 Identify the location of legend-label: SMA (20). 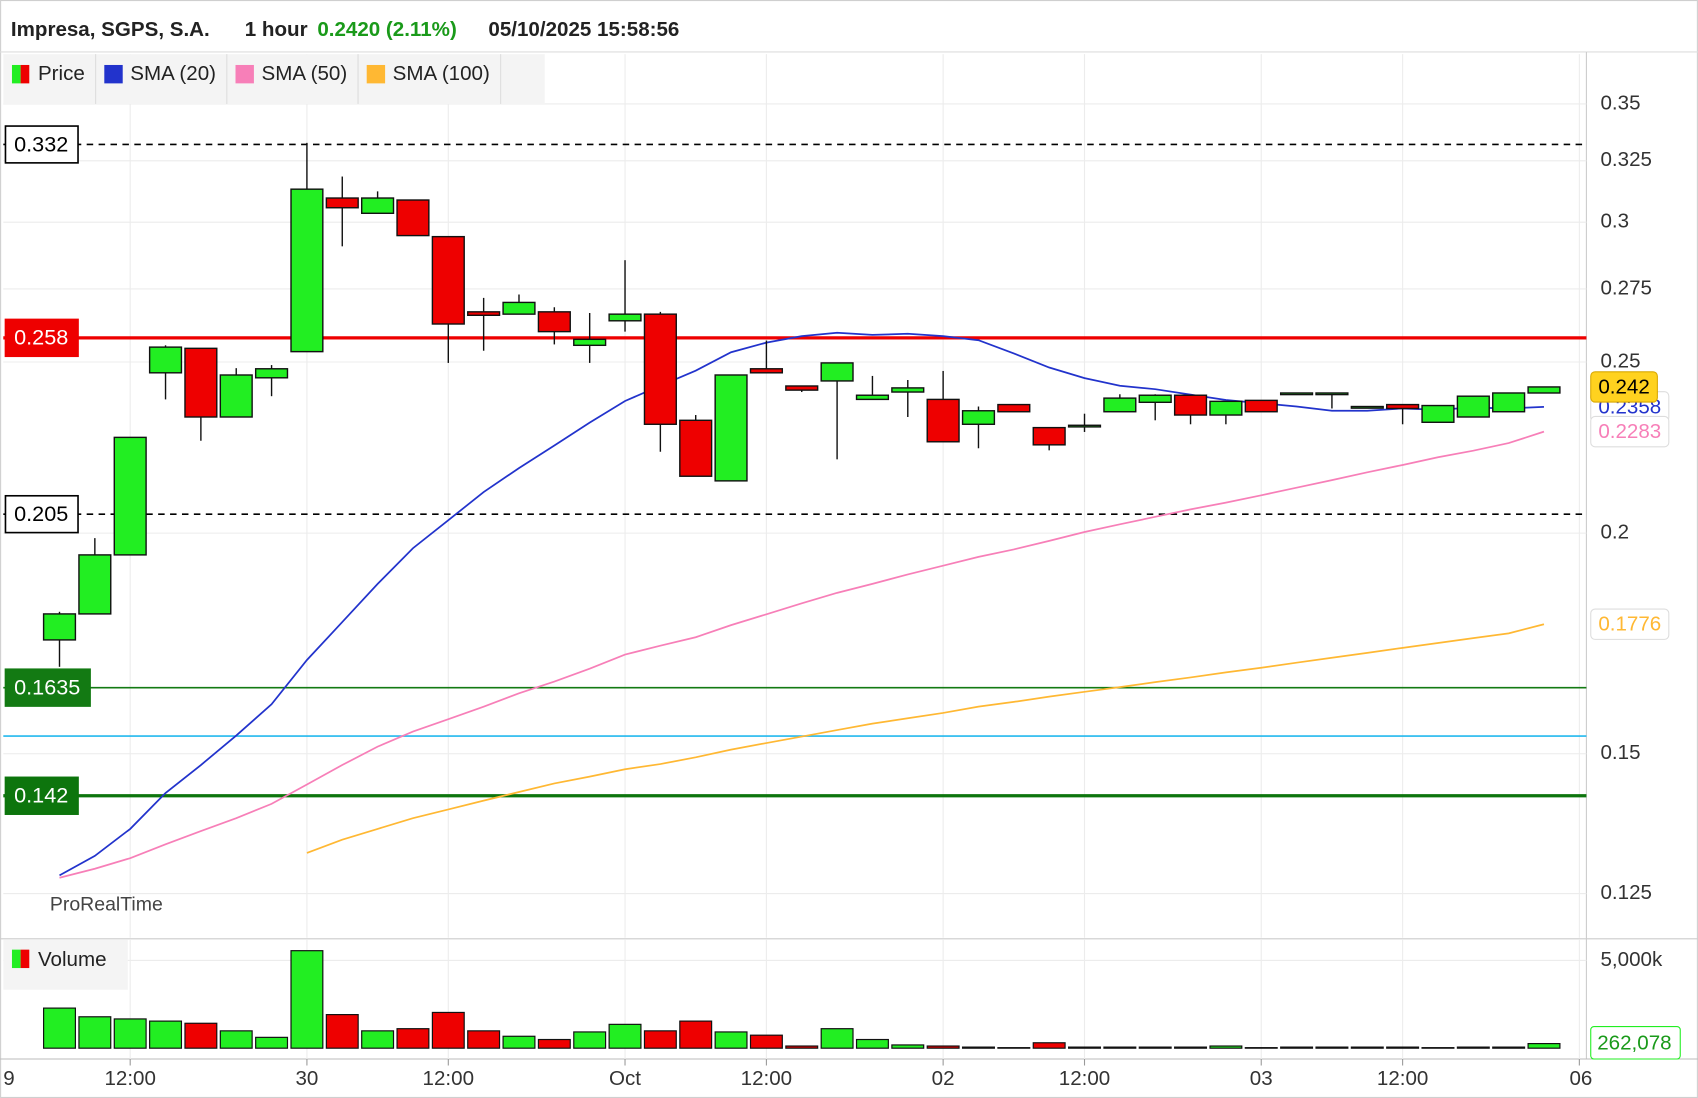
(173, 73).